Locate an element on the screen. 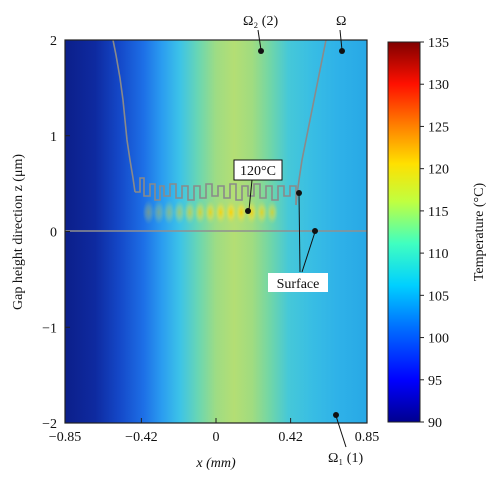  y-axis-title: Gap height direction z (μm) is located at coordinates (18, 232).